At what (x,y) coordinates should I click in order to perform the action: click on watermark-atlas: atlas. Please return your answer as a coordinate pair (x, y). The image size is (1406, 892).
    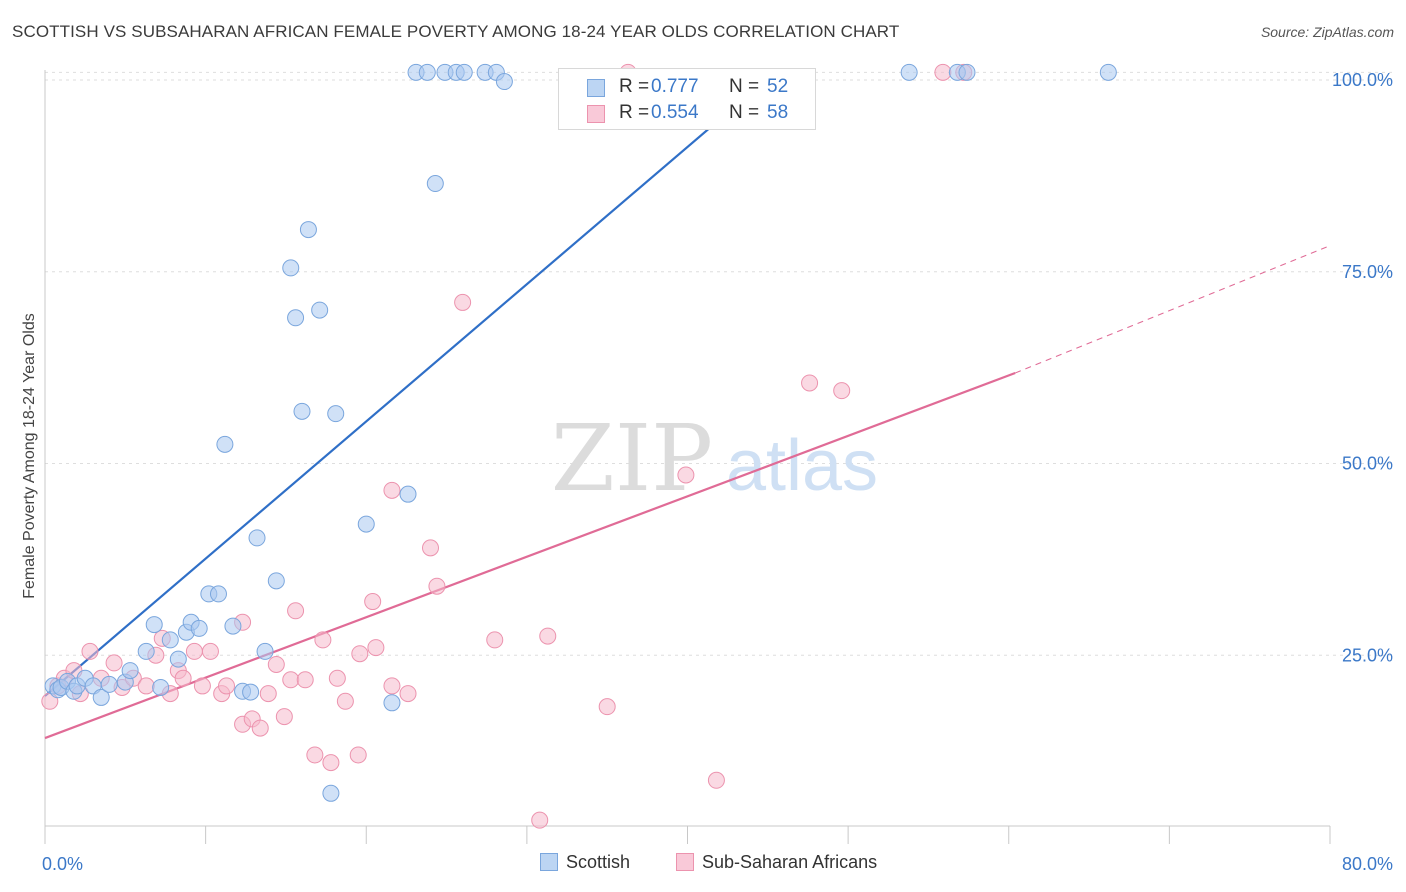
    Looking at the image, I should click on (802, 466).